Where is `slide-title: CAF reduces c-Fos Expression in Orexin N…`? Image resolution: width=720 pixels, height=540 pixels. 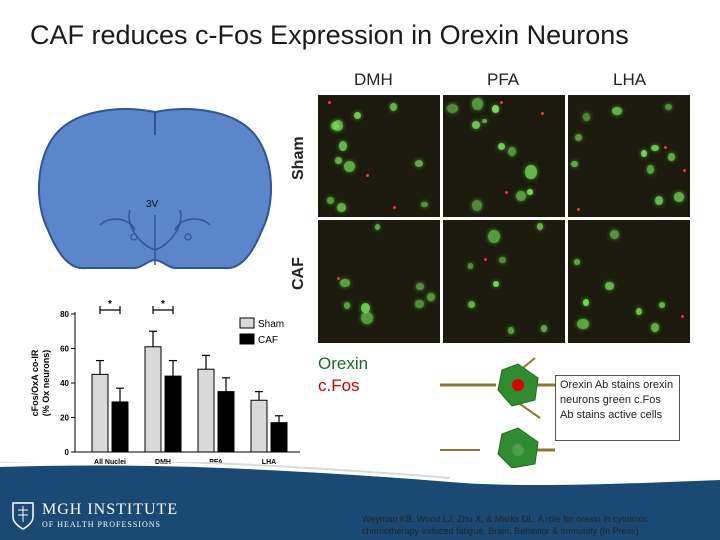 slide-title: CAF reduces c-Fos Expression in Orexin N… is located at coordinates (329, 35).